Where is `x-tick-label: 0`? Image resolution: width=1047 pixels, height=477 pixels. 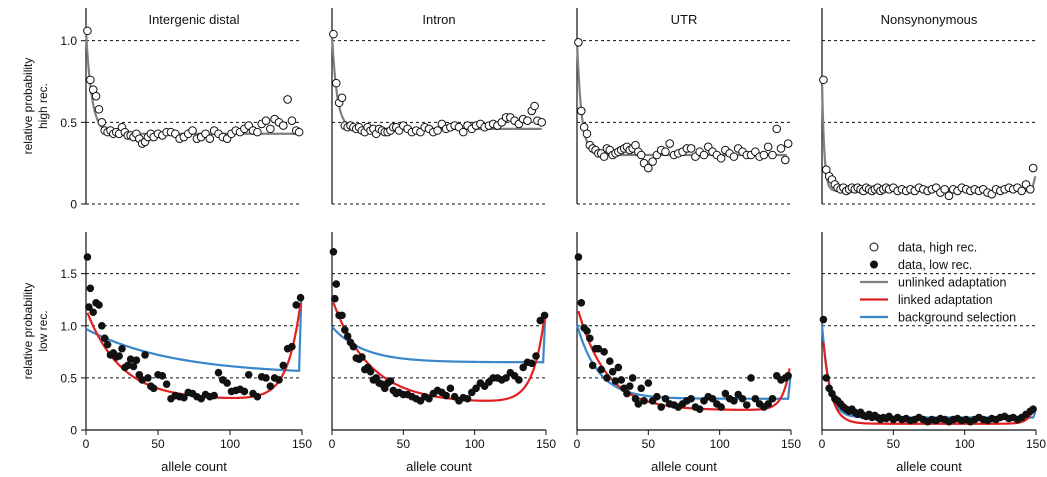 x-tick-label: 0 is located at coordinates (577, 444).